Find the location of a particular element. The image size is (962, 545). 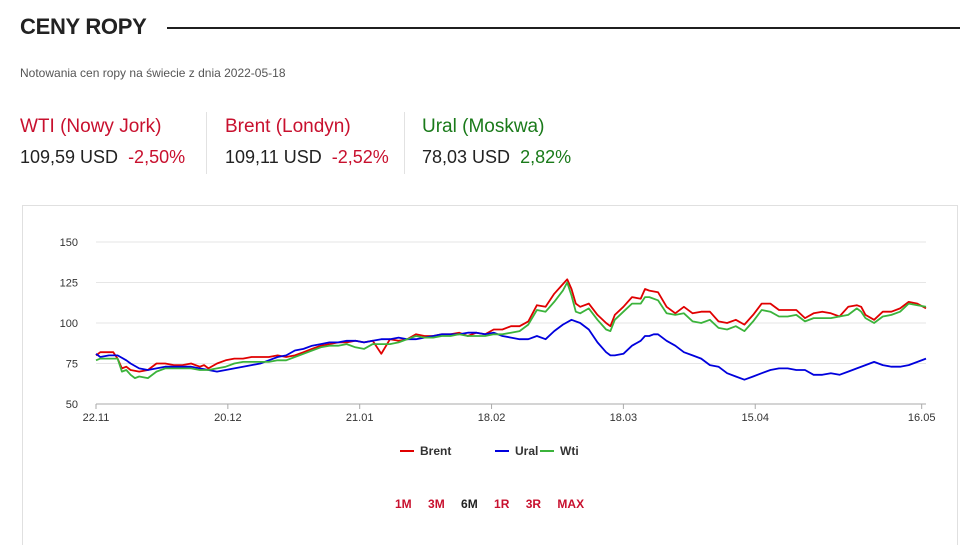

x-tick-label: 16.05 is located at coordinates (922, 418).